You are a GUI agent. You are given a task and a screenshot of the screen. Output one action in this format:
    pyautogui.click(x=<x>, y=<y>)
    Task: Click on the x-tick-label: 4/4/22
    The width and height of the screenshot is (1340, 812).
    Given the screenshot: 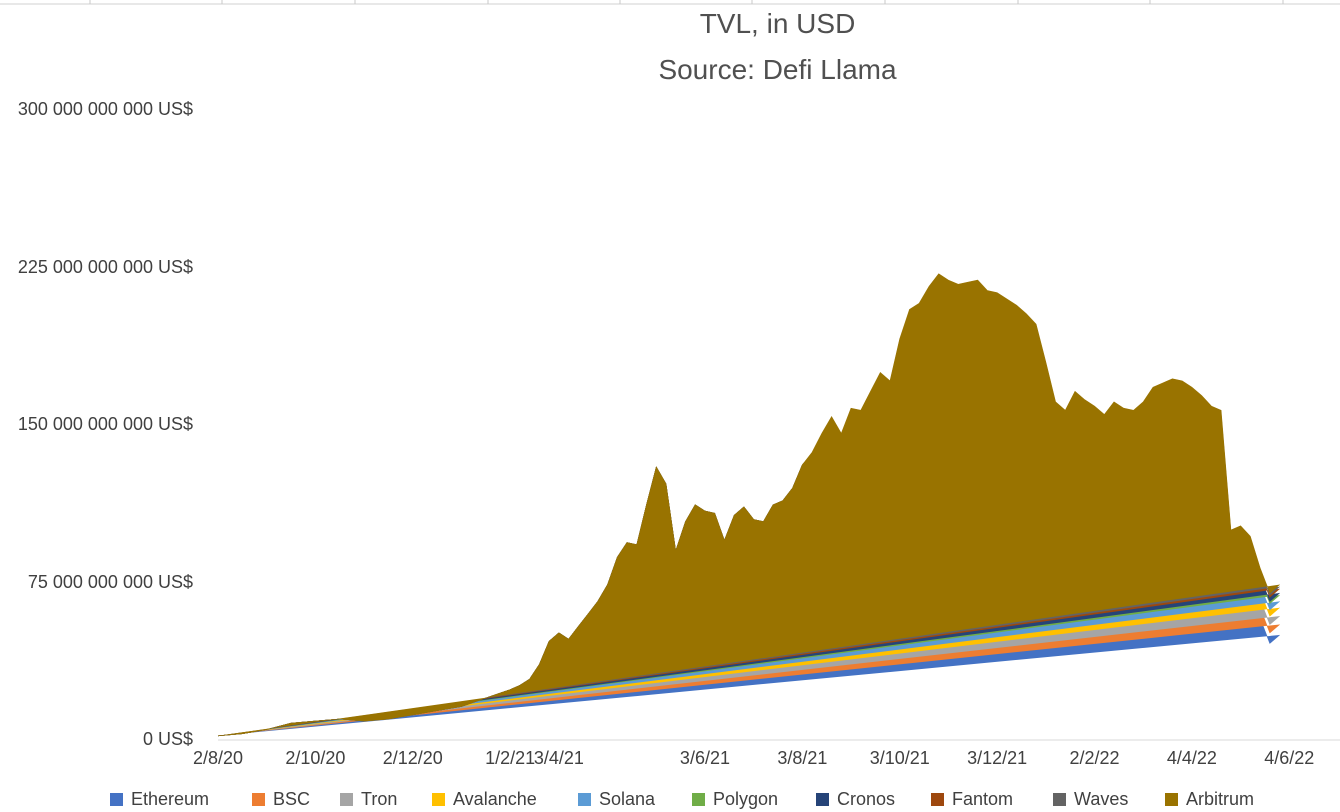 What is the action you would take?
    pyautogui.click(x=1191, y=758)
    